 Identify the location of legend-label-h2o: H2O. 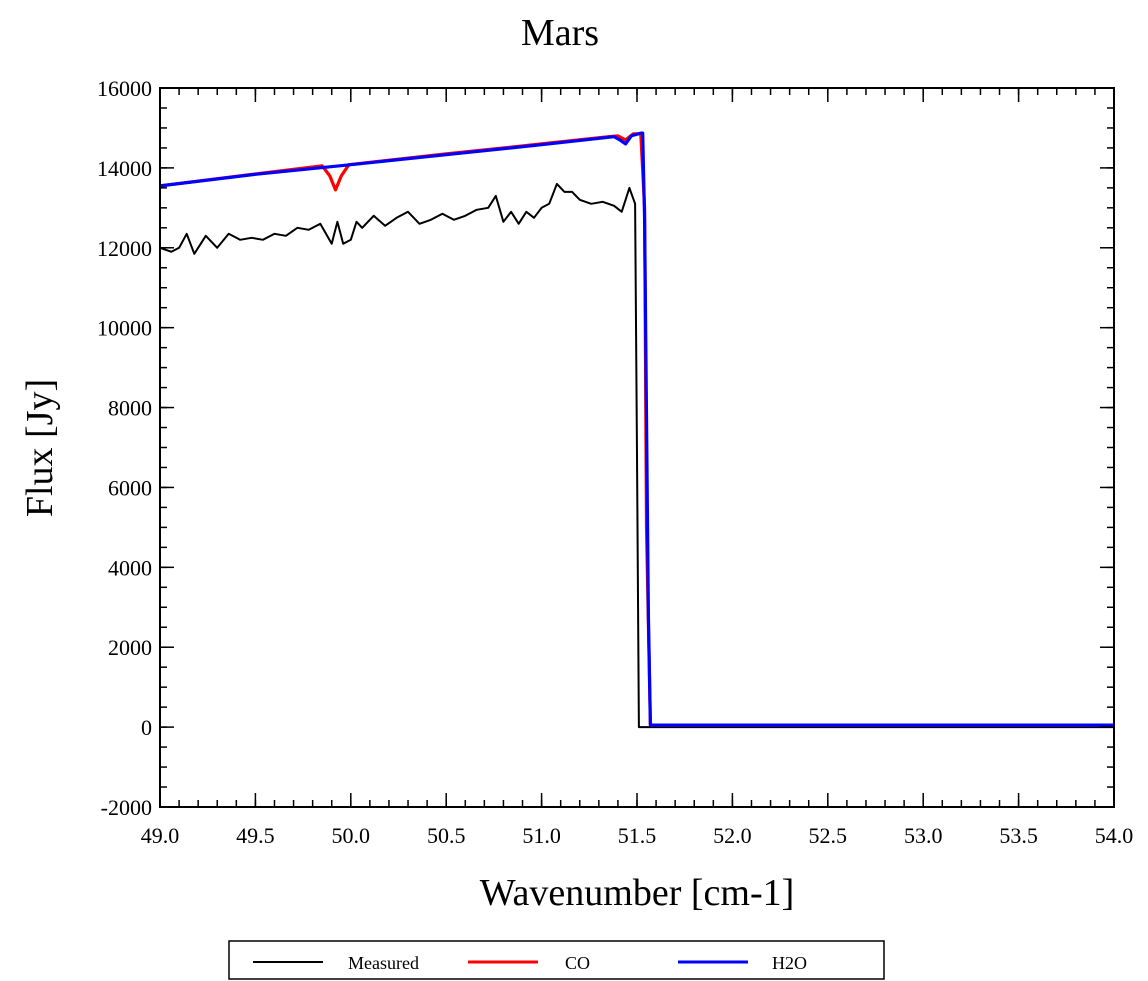
(789, 963).